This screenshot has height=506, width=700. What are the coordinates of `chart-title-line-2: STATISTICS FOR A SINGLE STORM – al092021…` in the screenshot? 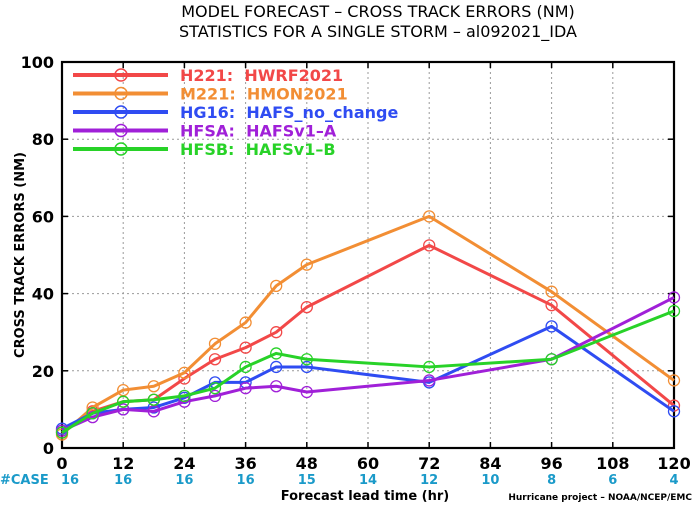 It's located at (378, 32).